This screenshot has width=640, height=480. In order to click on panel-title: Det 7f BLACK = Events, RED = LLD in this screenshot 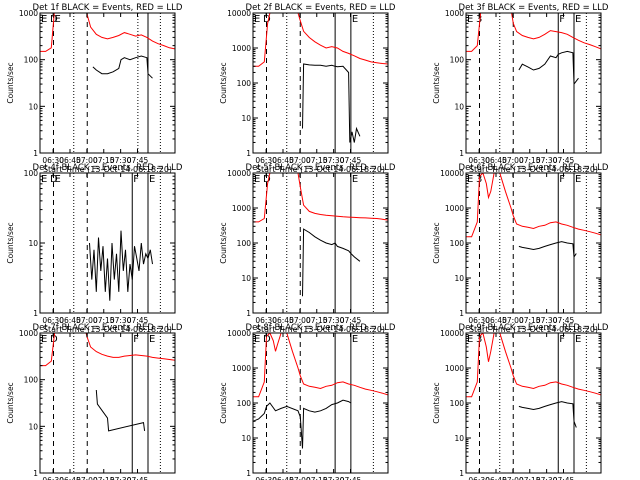, I will do `click(108, 328)`.